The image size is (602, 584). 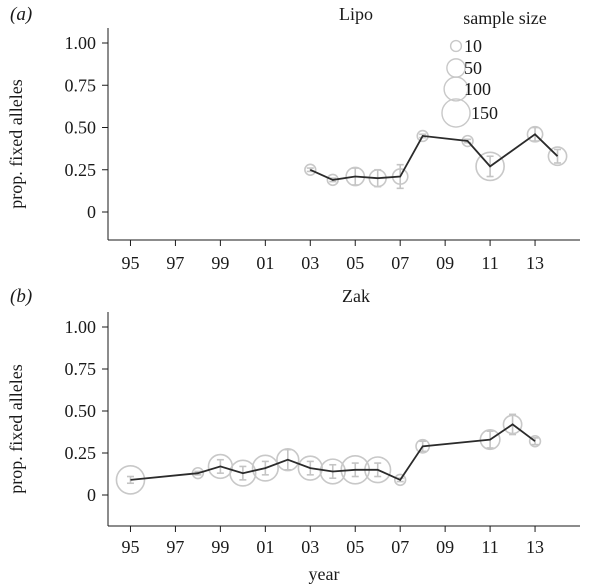 What do you see at coordinates (484, 113) in the screenshot?
I see `legend-label: 150` at bounding box center [484, 113].